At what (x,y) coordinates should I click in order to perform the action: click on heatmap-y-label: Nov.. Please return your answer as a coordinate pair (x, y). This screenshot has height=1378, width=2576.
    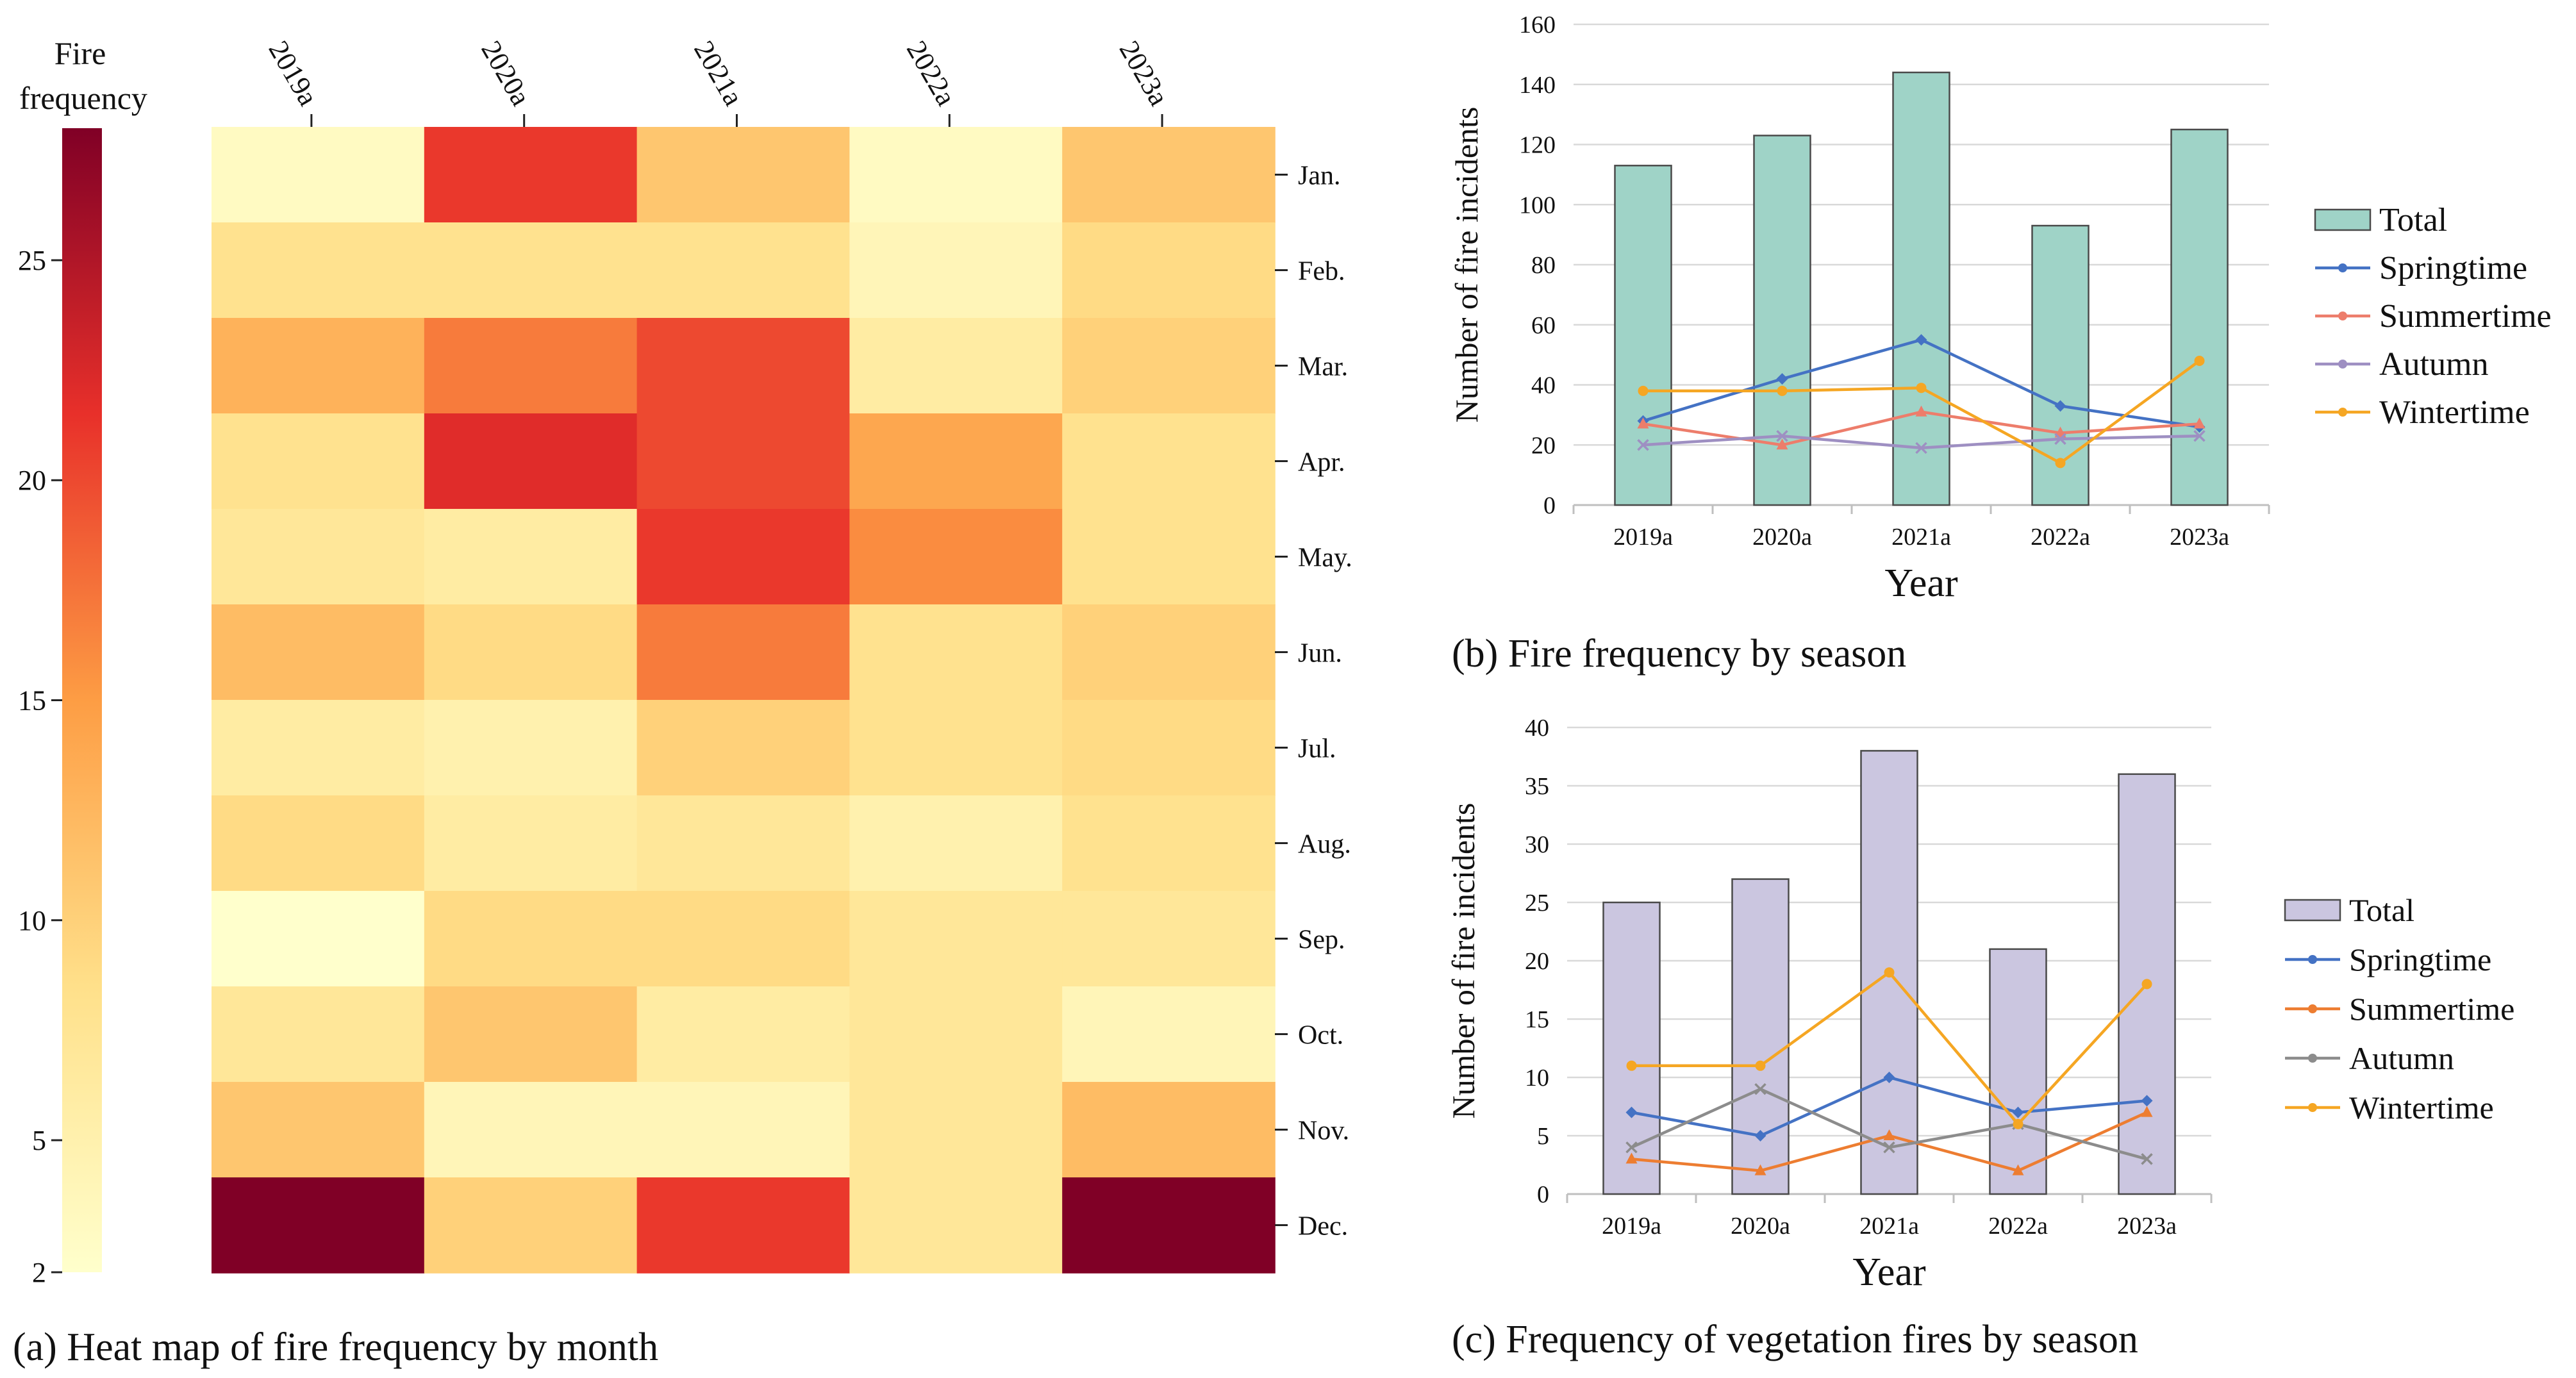
    Looking at the image, I should click on (1323, 1131).